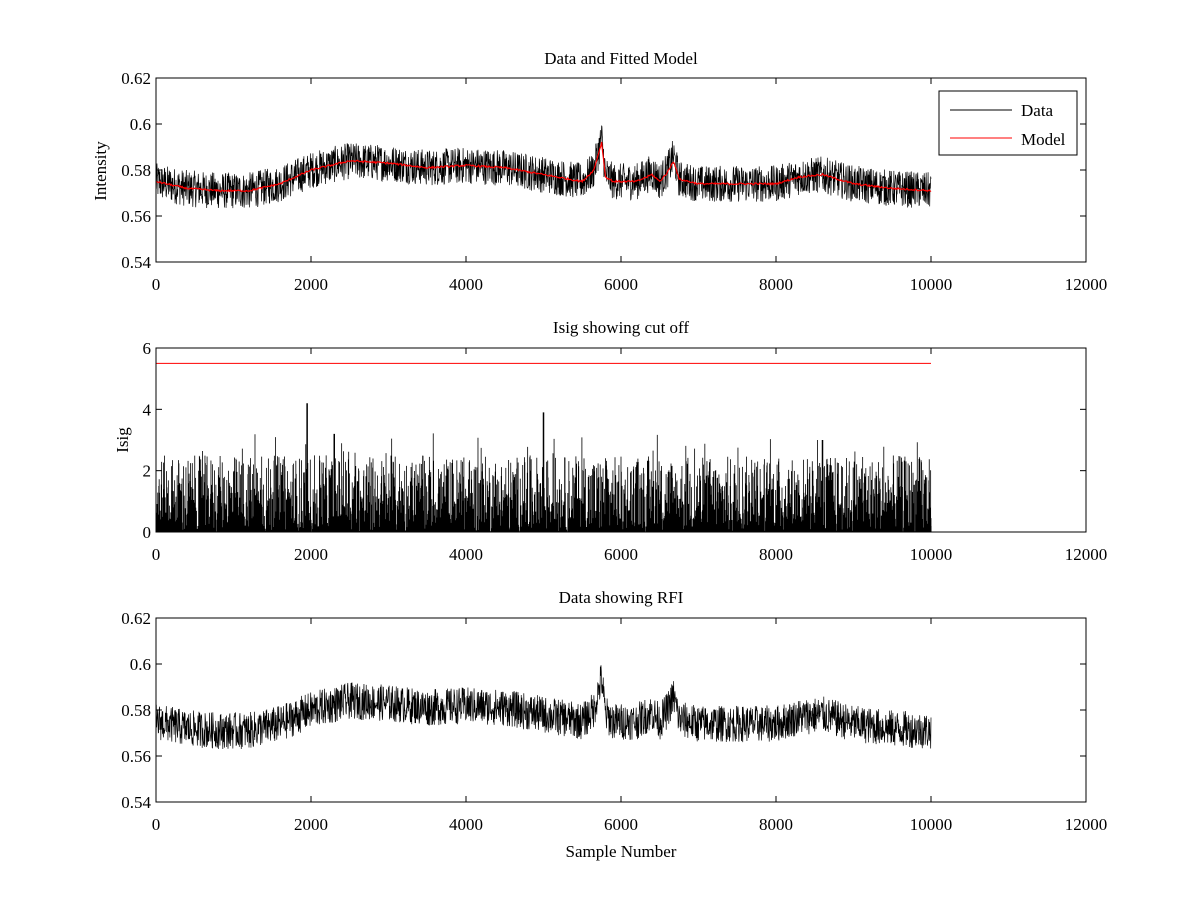 The height and width of the screenshot is (900, 1200). I want to click on y-axis-label: Isig, so click(122, 440).